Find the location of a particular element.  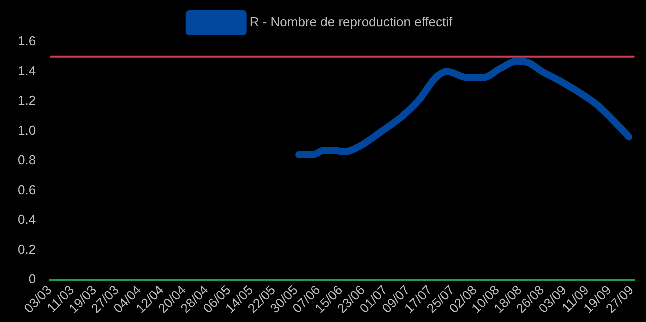

y-tick-label: 1.2 is located at coordinates (27, 100).